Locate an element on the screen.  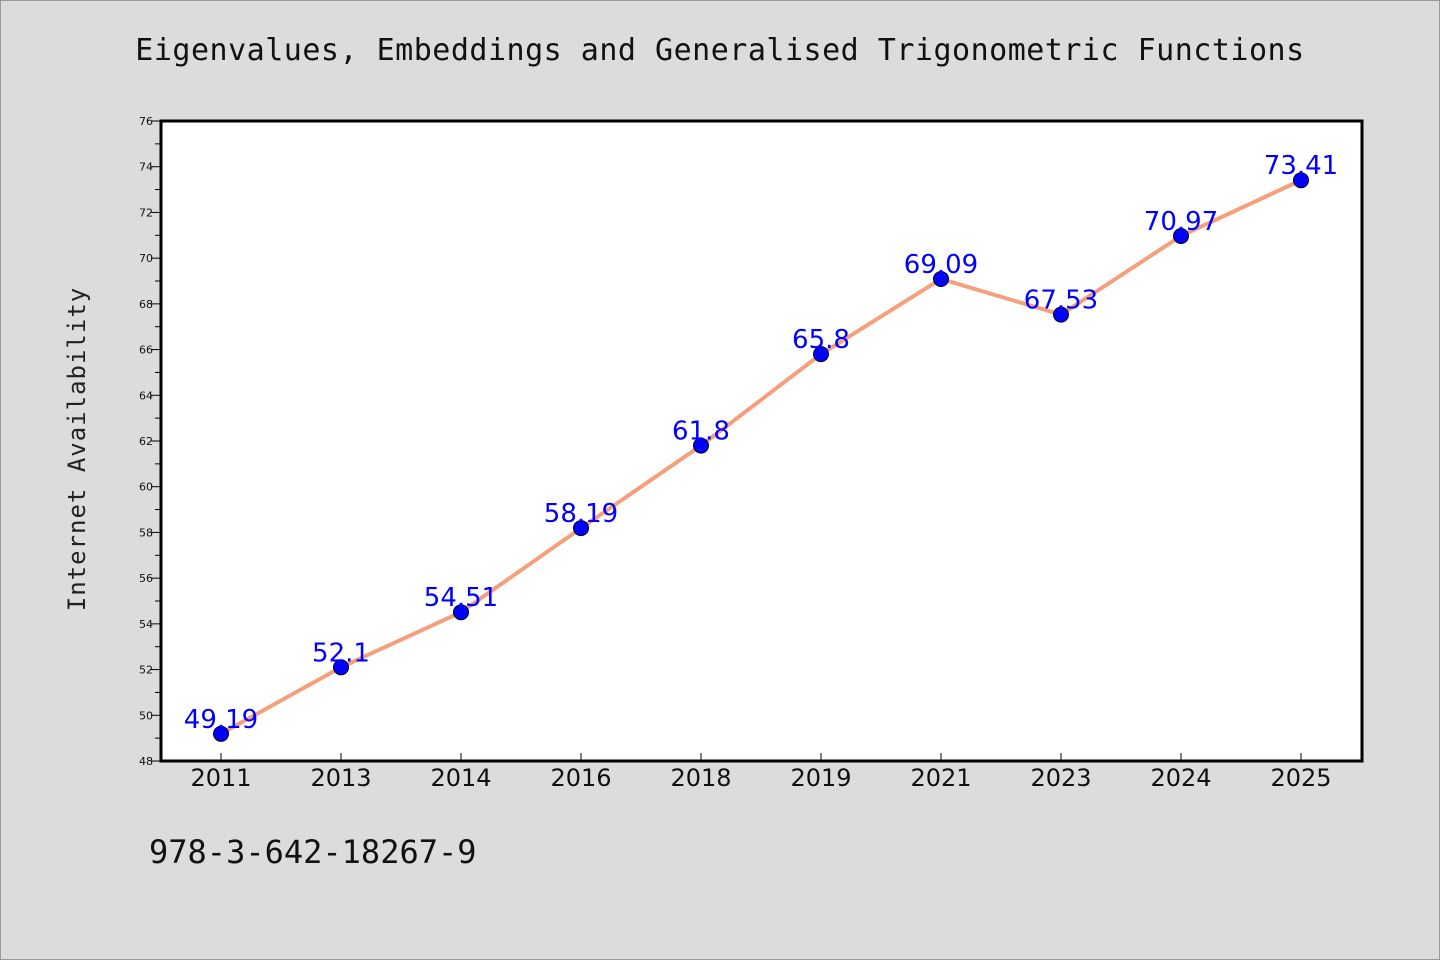
x-tick-label: 2014 is located at coordinates (460, 778).